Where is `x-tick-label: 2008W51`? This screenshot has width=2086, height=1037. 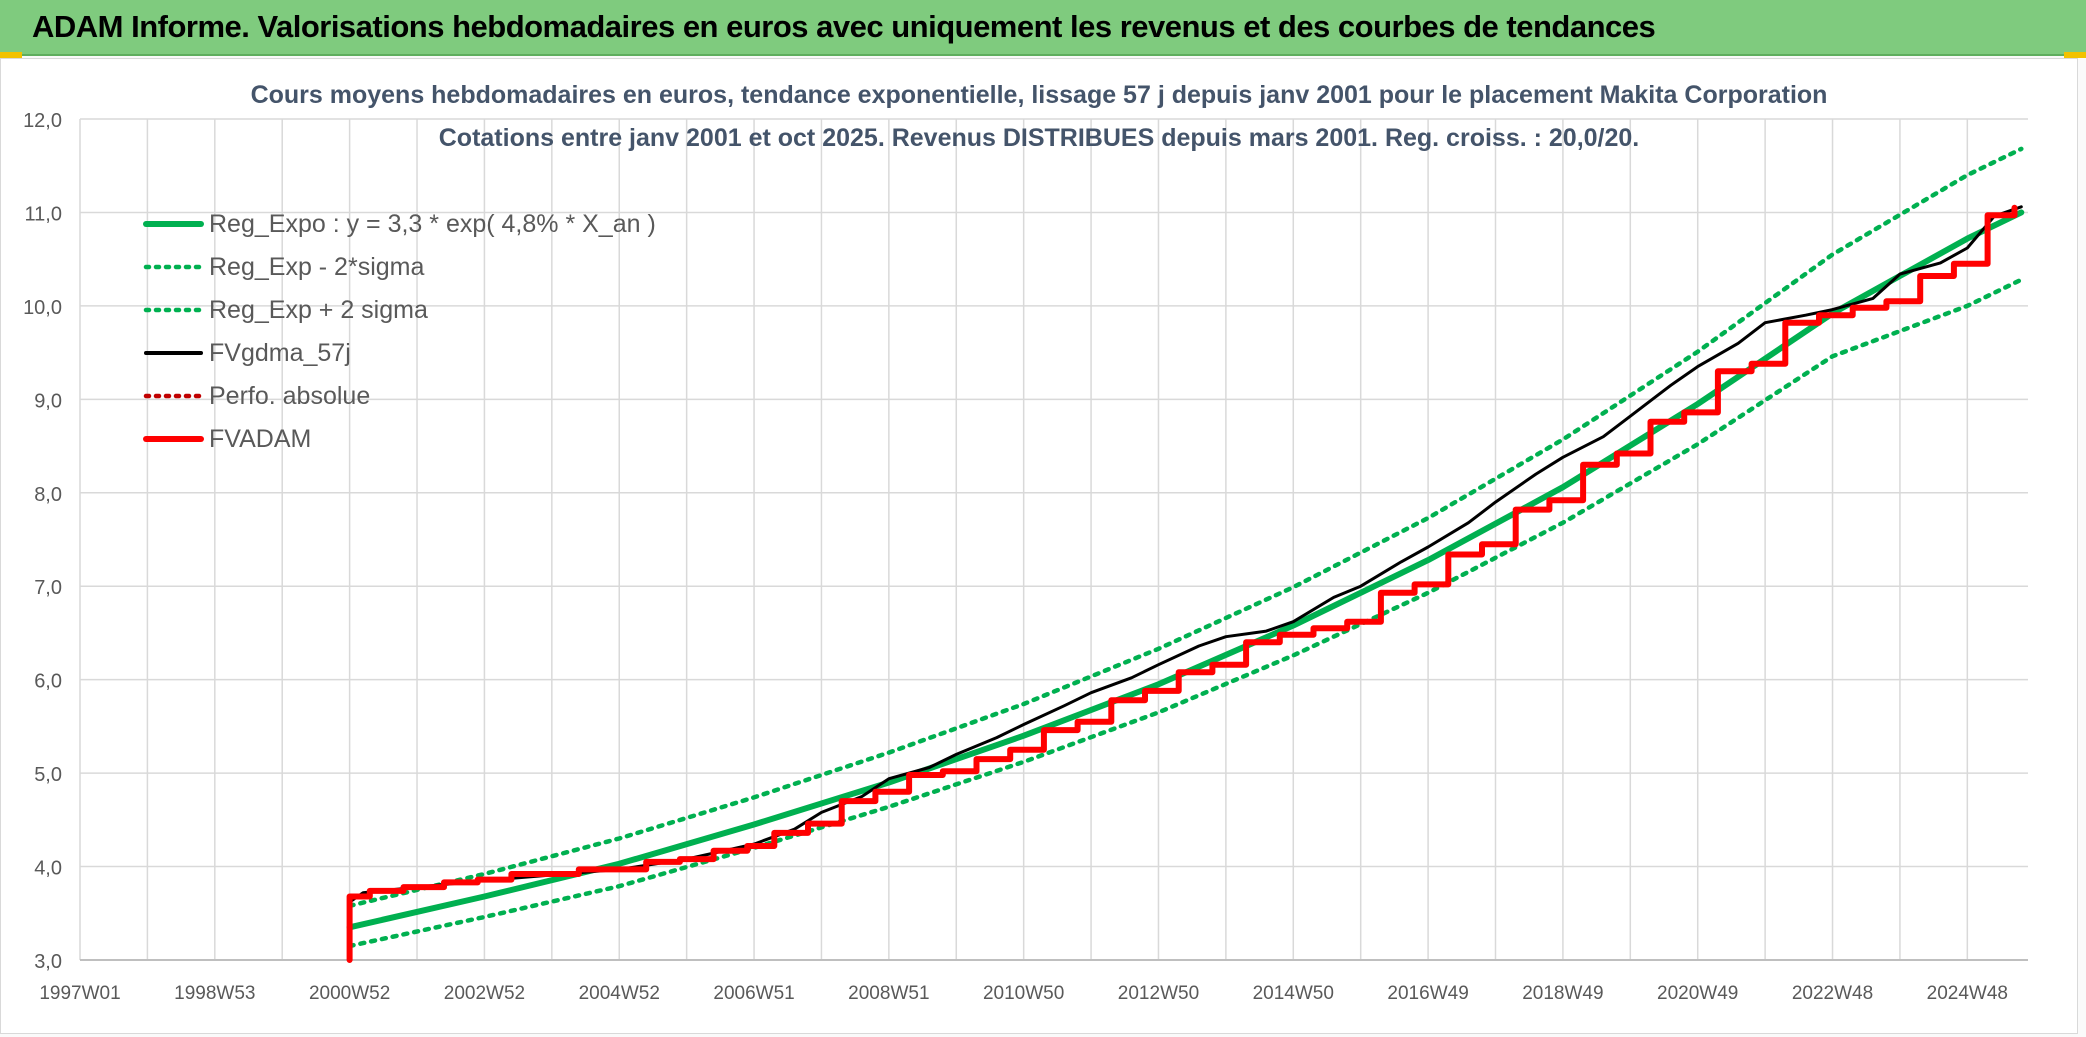
x-tick-label: 2008W51 is located at coordinates (888, 993).